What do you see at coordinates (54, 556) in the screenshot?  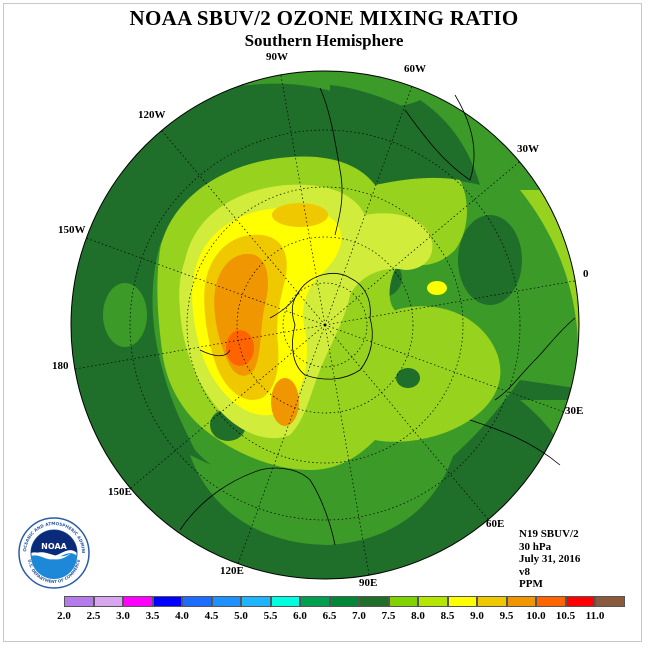 I see `logo-bird-icon` at bounding box center [54, 556].